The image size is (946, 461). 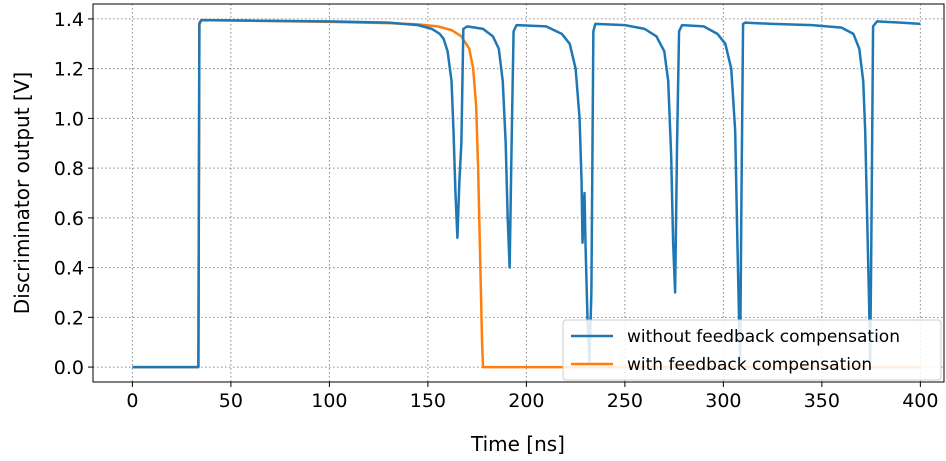 What do you see at coordinates (526, 401) in the screenshot?
I see `x-tick-label: 200` at bounding box center [526, 401].